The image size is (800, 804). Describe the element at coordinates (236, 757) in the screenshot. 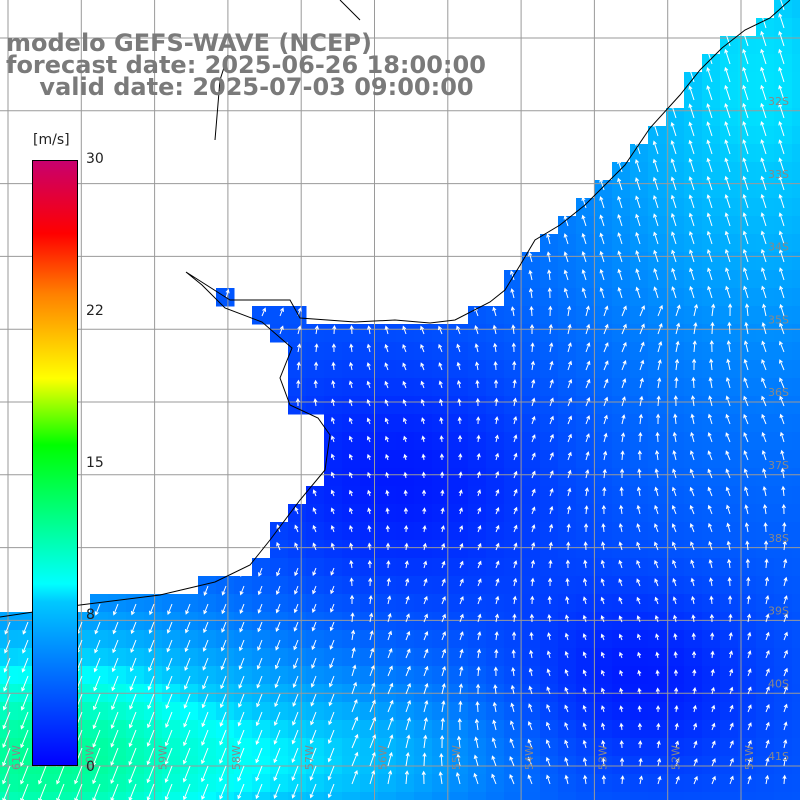

I see `longitude-label: 58W` at that location.